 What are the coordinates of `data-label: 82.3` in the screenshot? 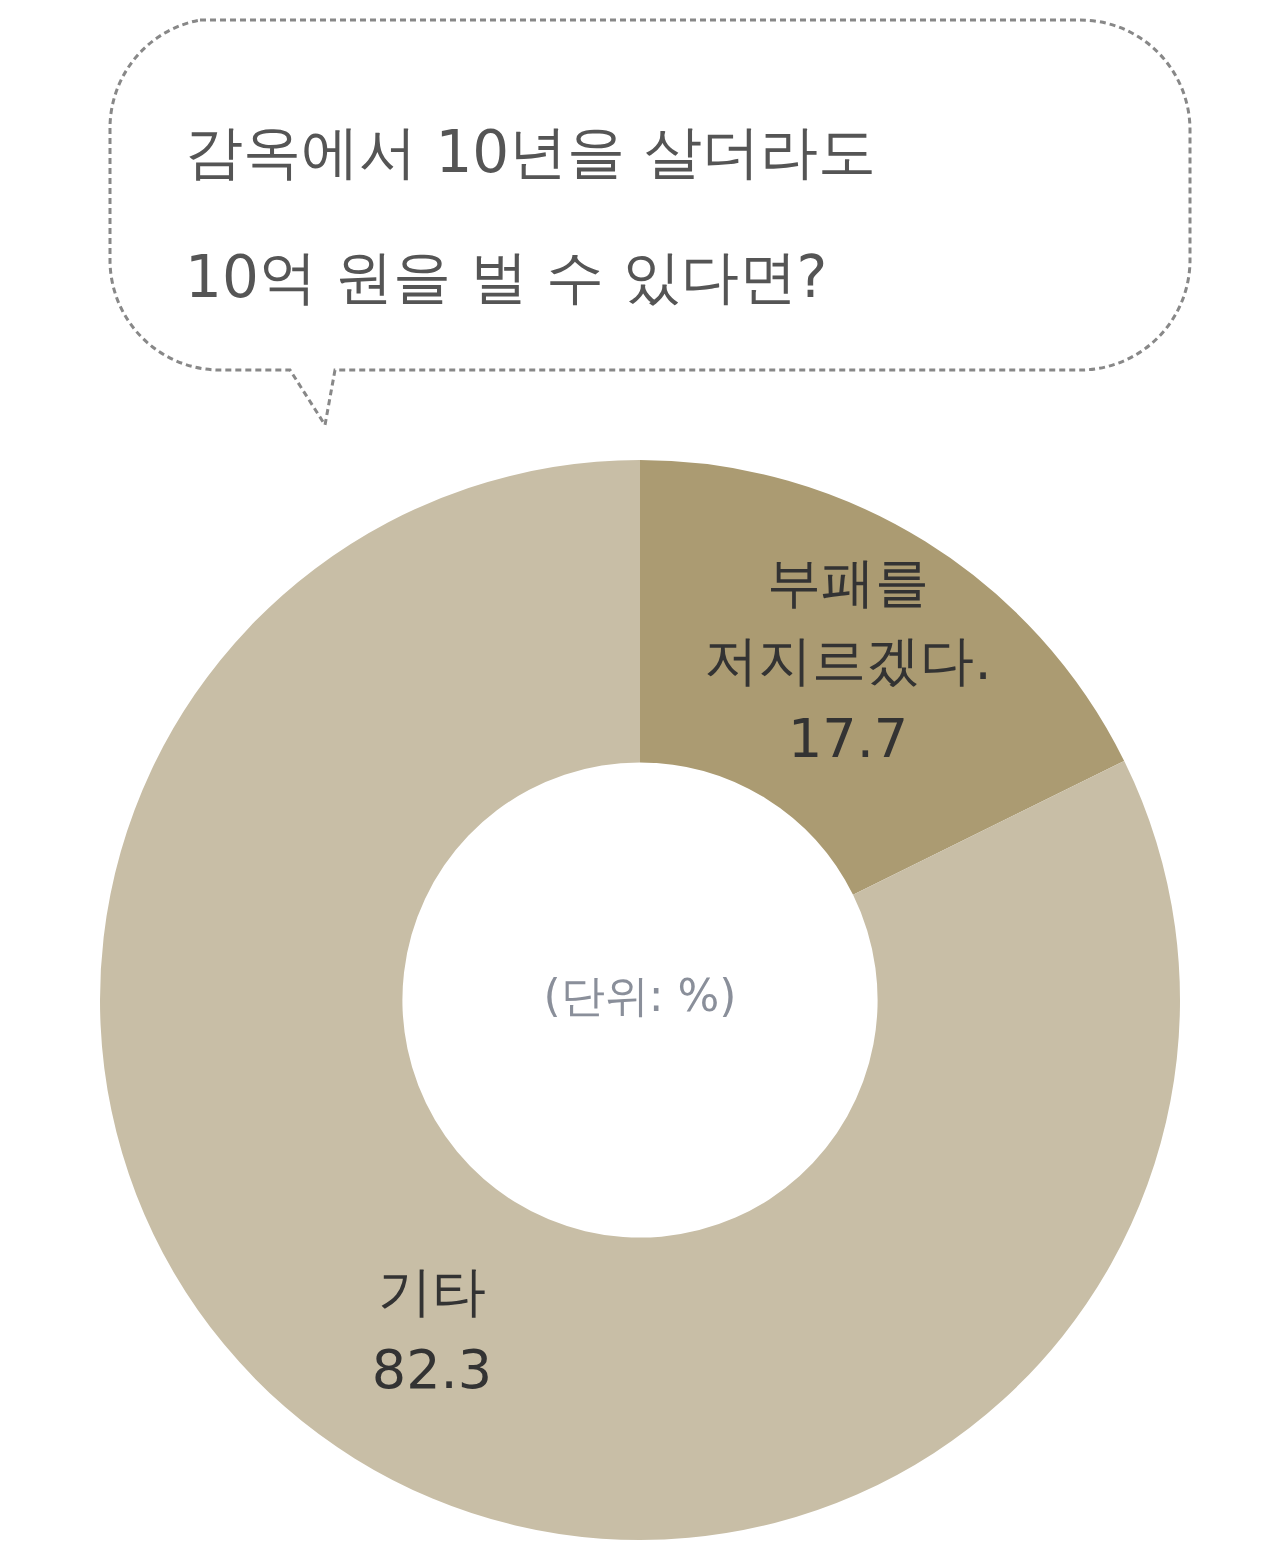 It's located at (432, 1369).